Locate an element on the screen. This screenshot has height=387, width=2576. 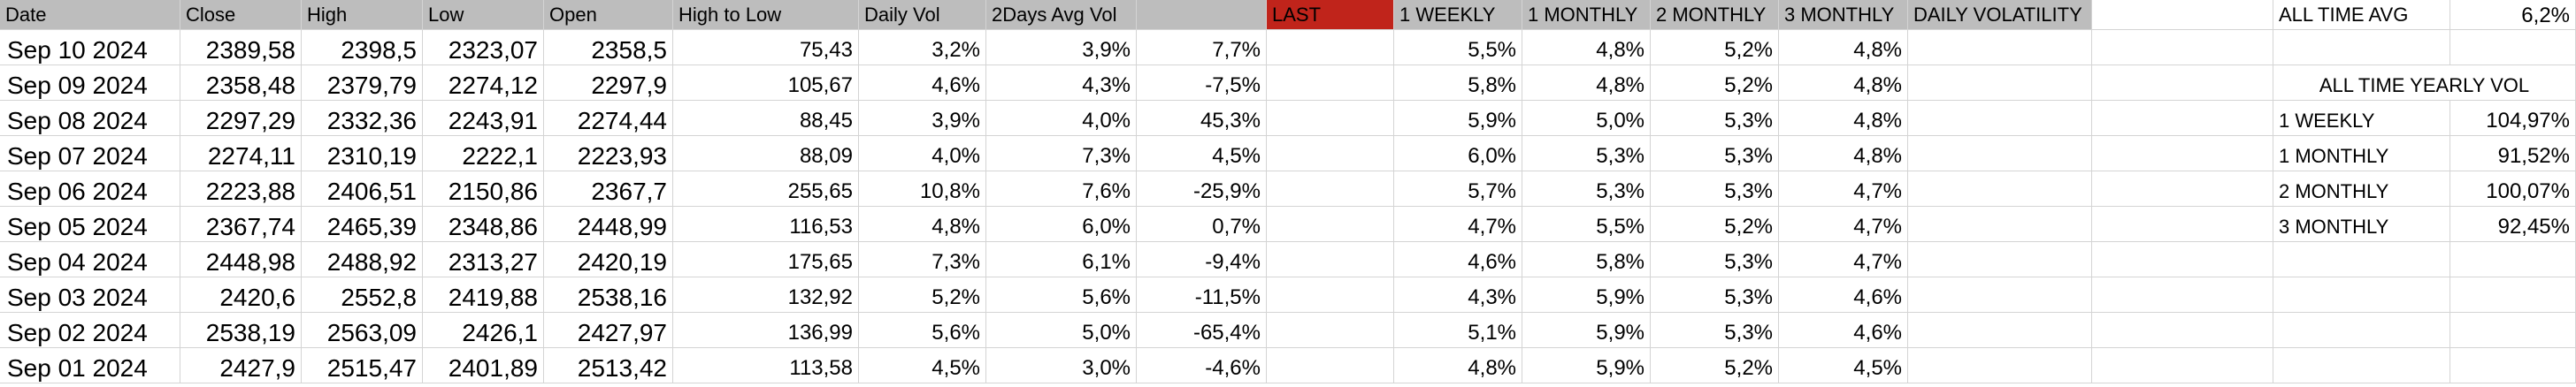
cell-date: Sep 04 2024 is located at coordinates (90, 259).